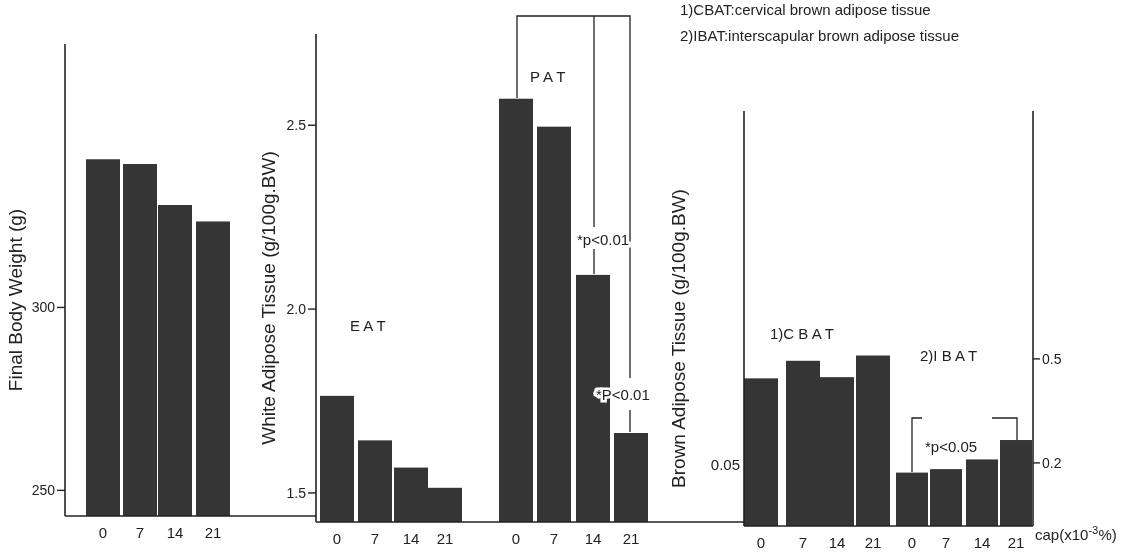  I want to click on annotation: *p<0.01, so click(603, 239).